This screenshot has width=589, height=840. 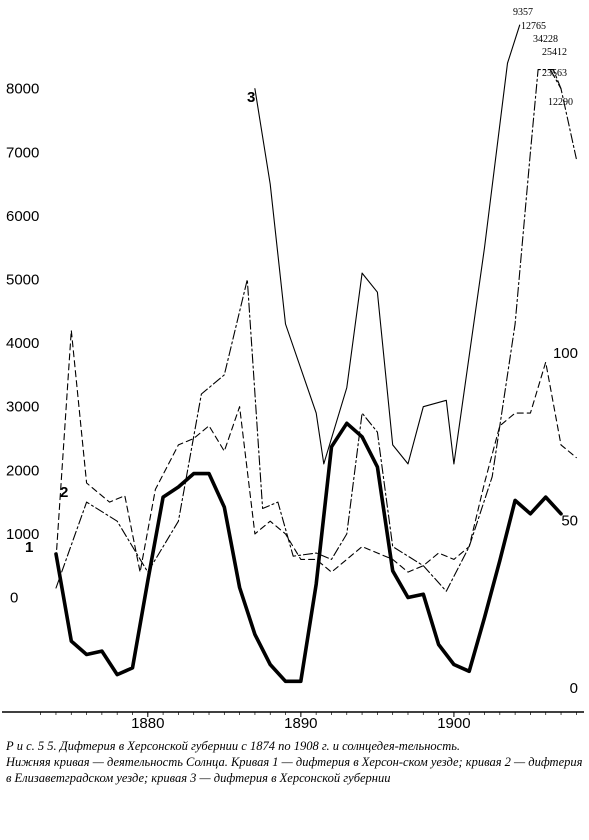 I want to click on y-left-tick-label: 4000, so click(x=22, y=343).